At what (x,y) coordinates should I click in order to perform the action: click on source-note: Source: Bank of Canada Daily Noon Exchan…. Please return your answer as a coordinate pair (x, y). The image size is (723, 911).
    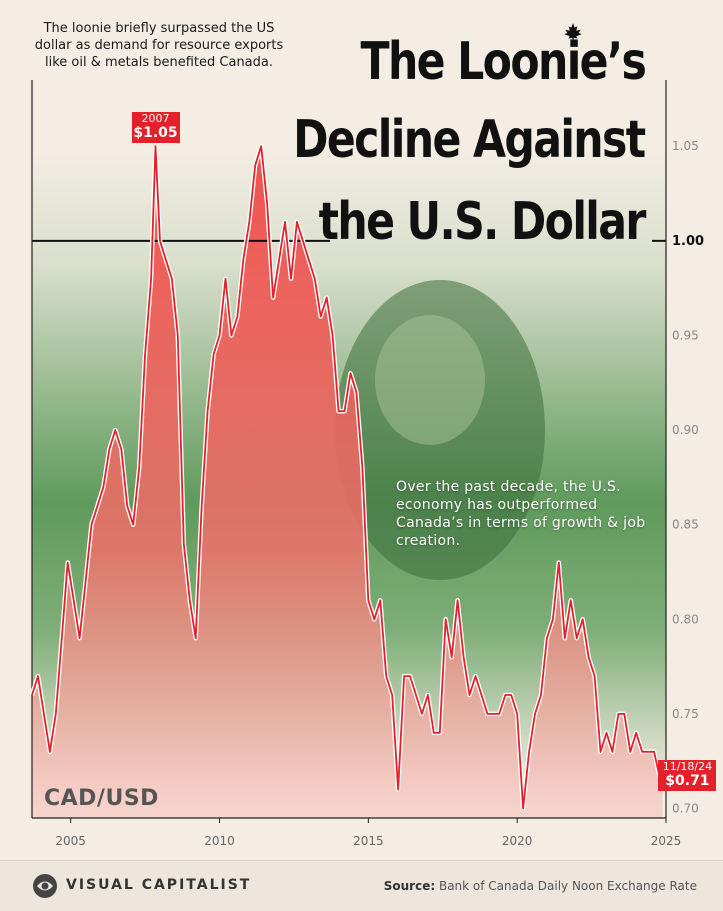
    Looking at the image, I should click on (540, 886).